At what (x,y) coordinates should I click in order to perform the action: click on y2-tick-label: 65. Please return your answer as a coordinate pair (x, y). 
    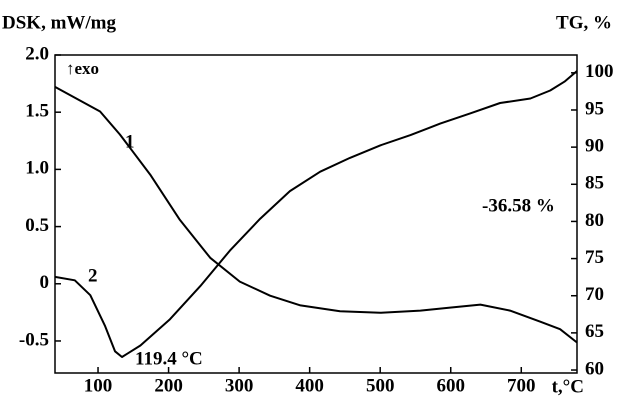
    Looking at the image, I should click on (594, 331).